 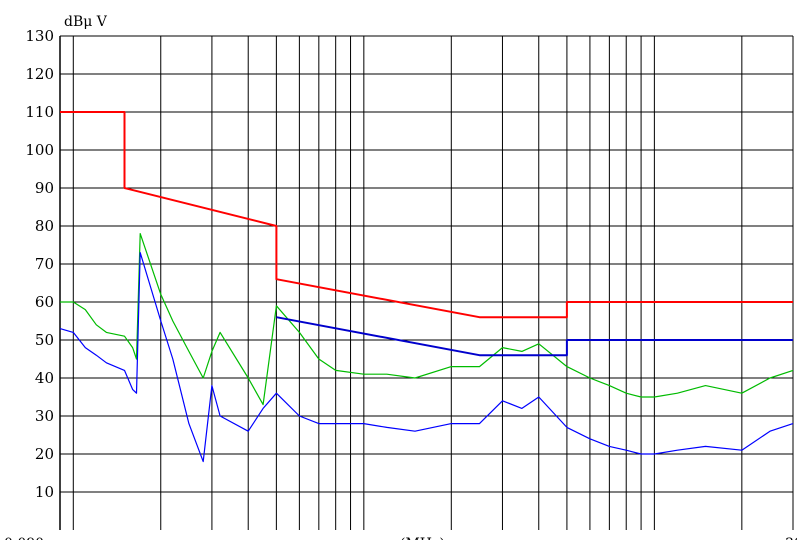 What do you see at coordinates (791, 538) in the screenshot?
I see `x-tick-label: 30` at bounding box center [791, 538].